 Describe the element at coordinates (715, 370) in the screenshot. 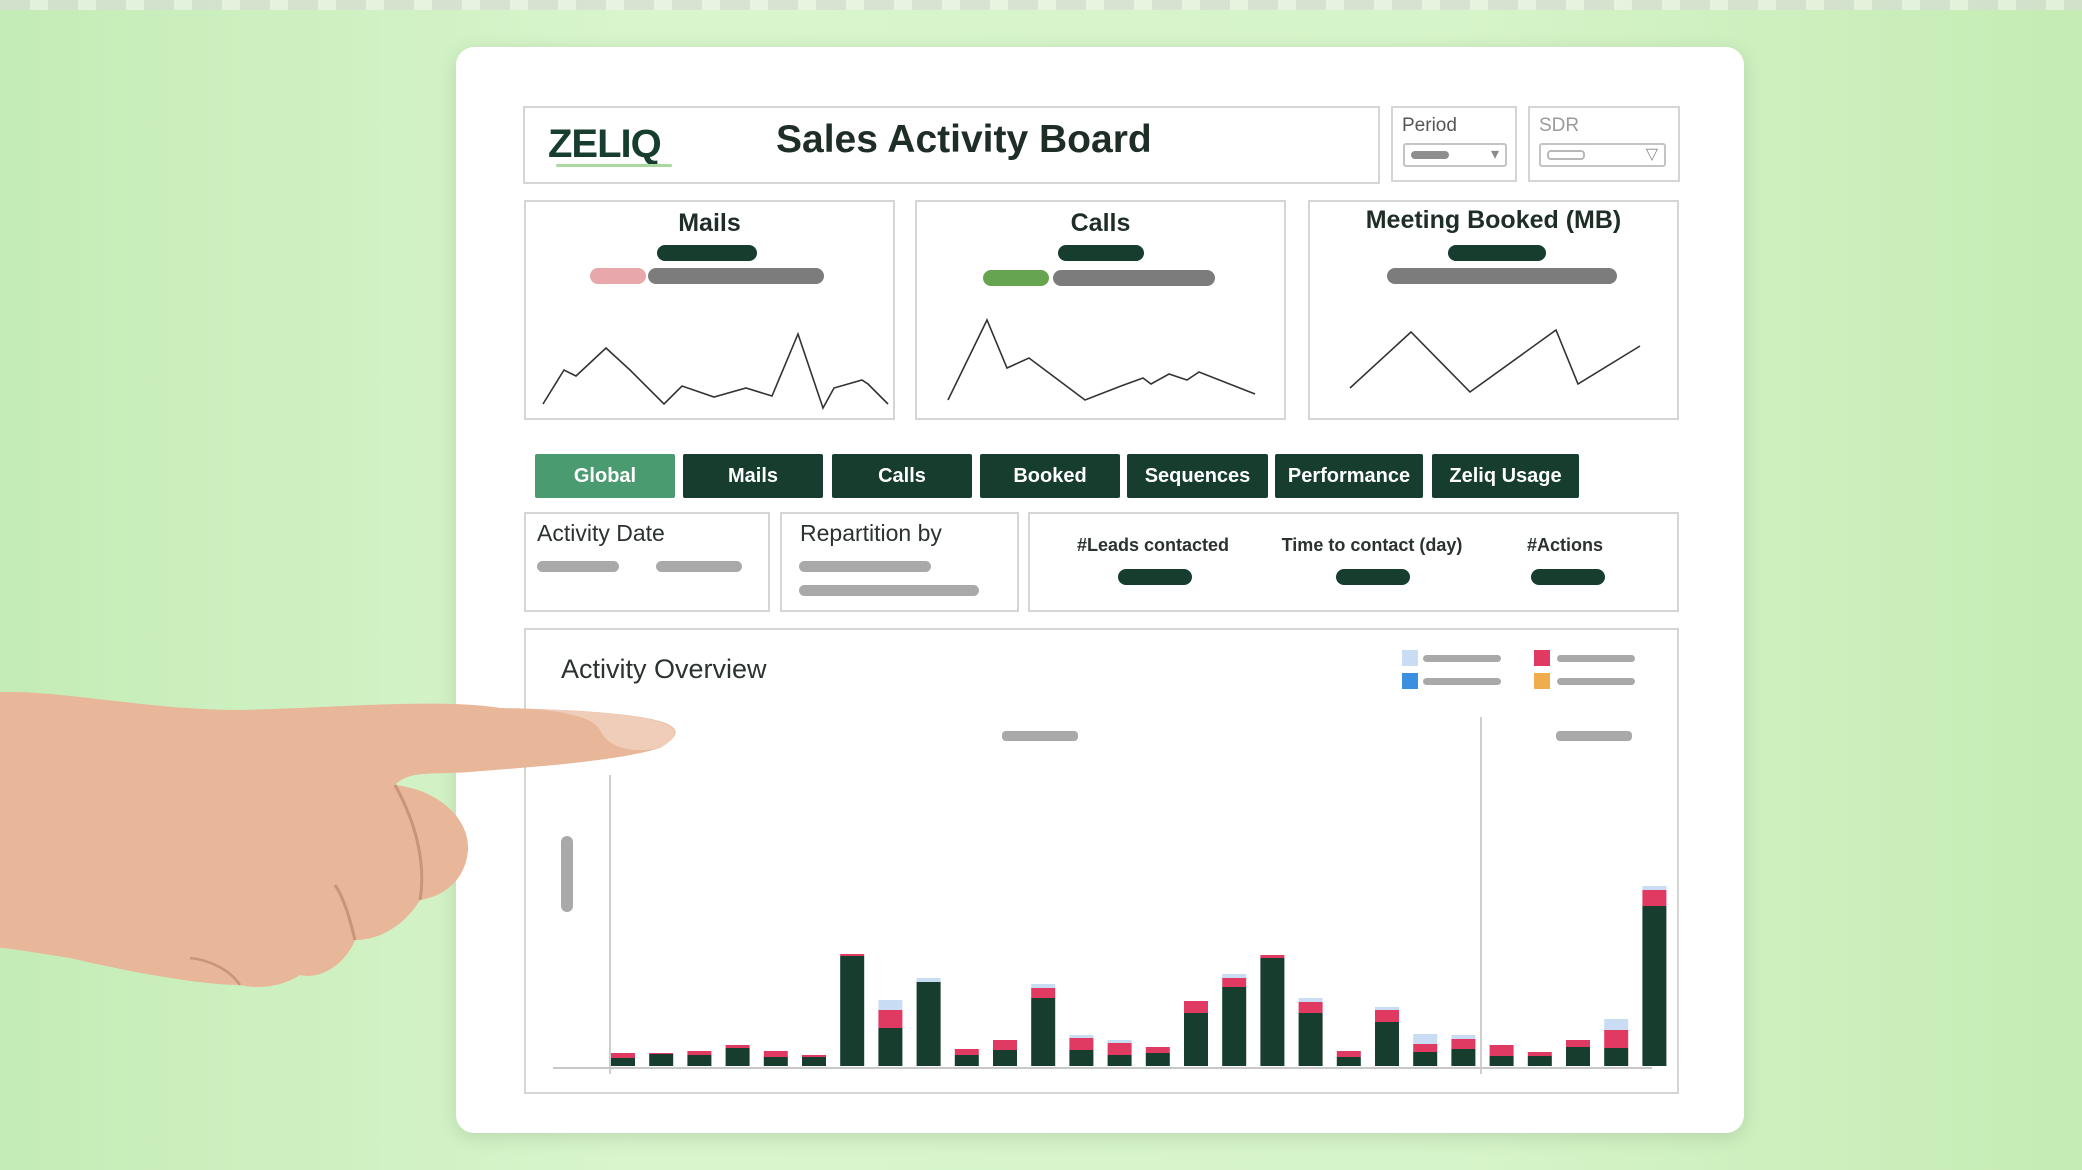

I see `kpi-sparkline-mails` at that location.